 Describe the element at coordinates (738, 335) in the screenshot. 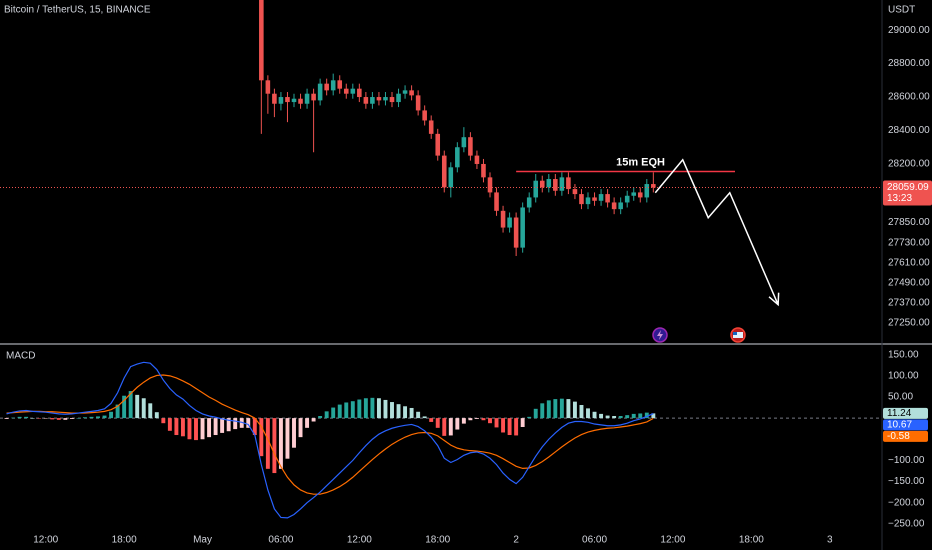

I see `economic-event-icon` at that location.